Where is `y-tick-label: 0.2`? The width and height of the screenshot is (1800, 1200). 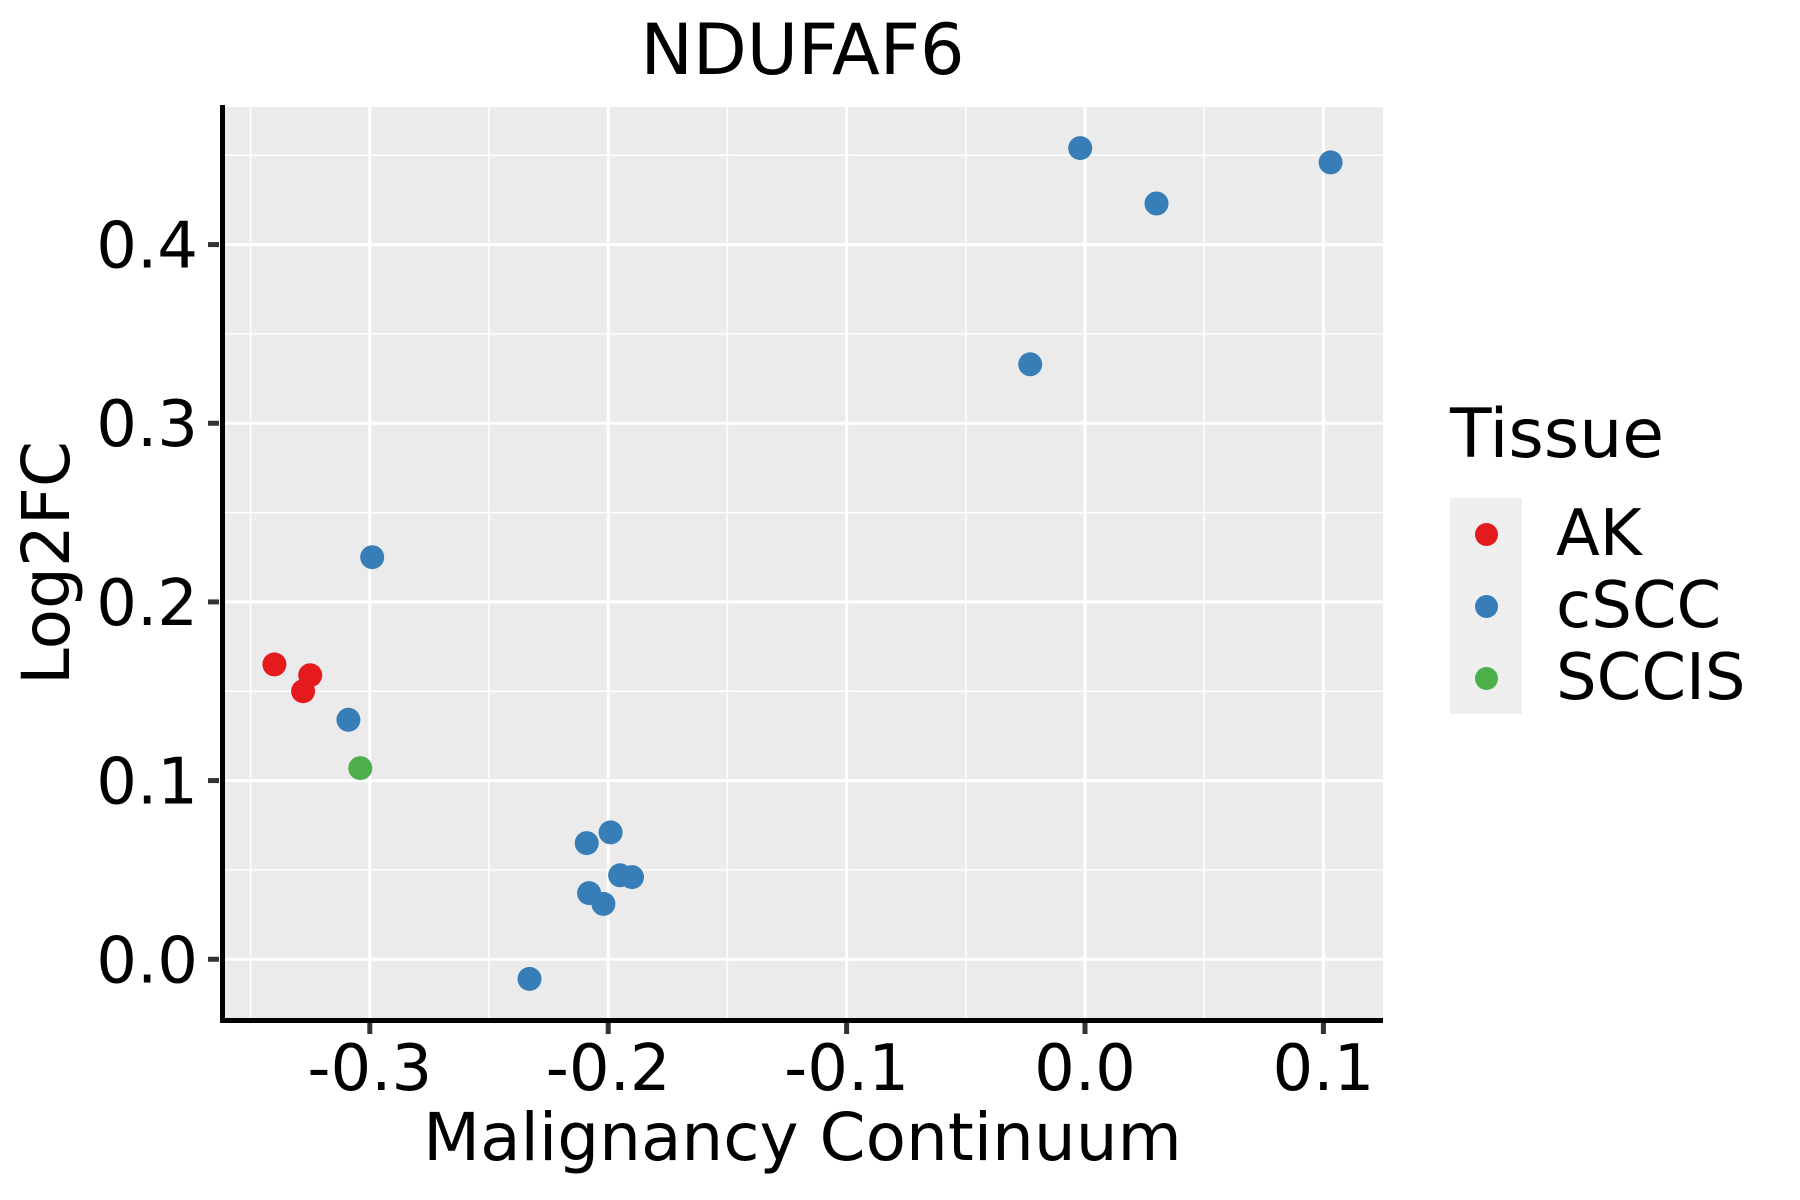 y-tick-label: 0.2 is located at coordinates (147, 604).